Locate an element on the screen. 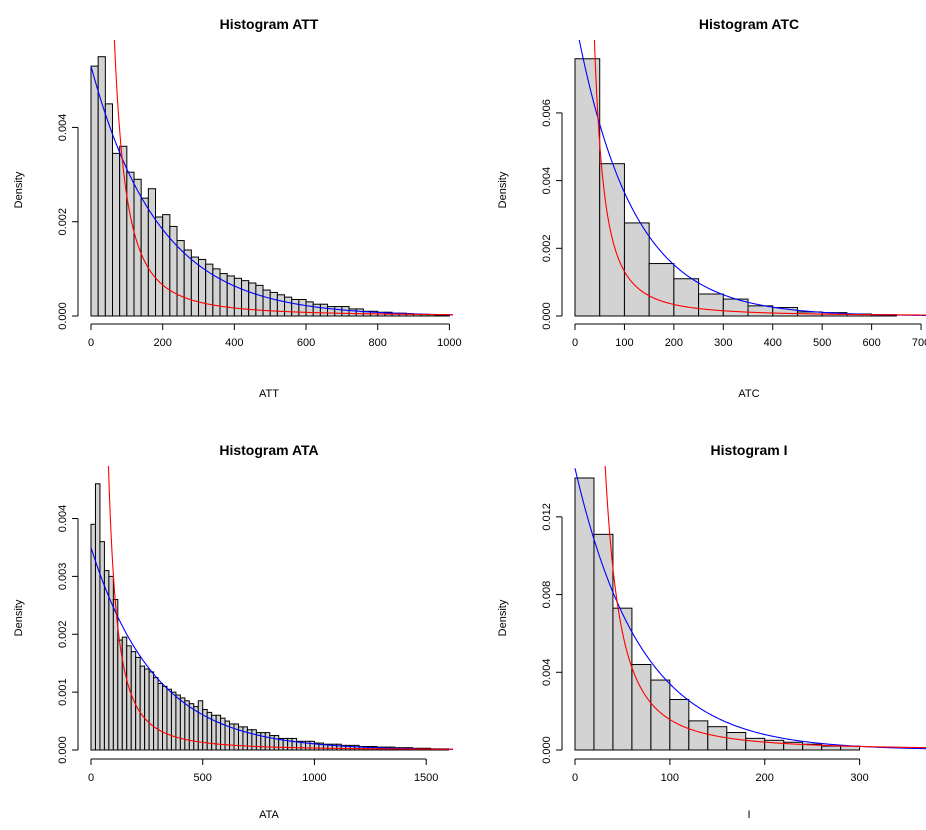 This screenshot has width=926, height=830. x-axis-label: ATC is located at coordinates (748, 394).